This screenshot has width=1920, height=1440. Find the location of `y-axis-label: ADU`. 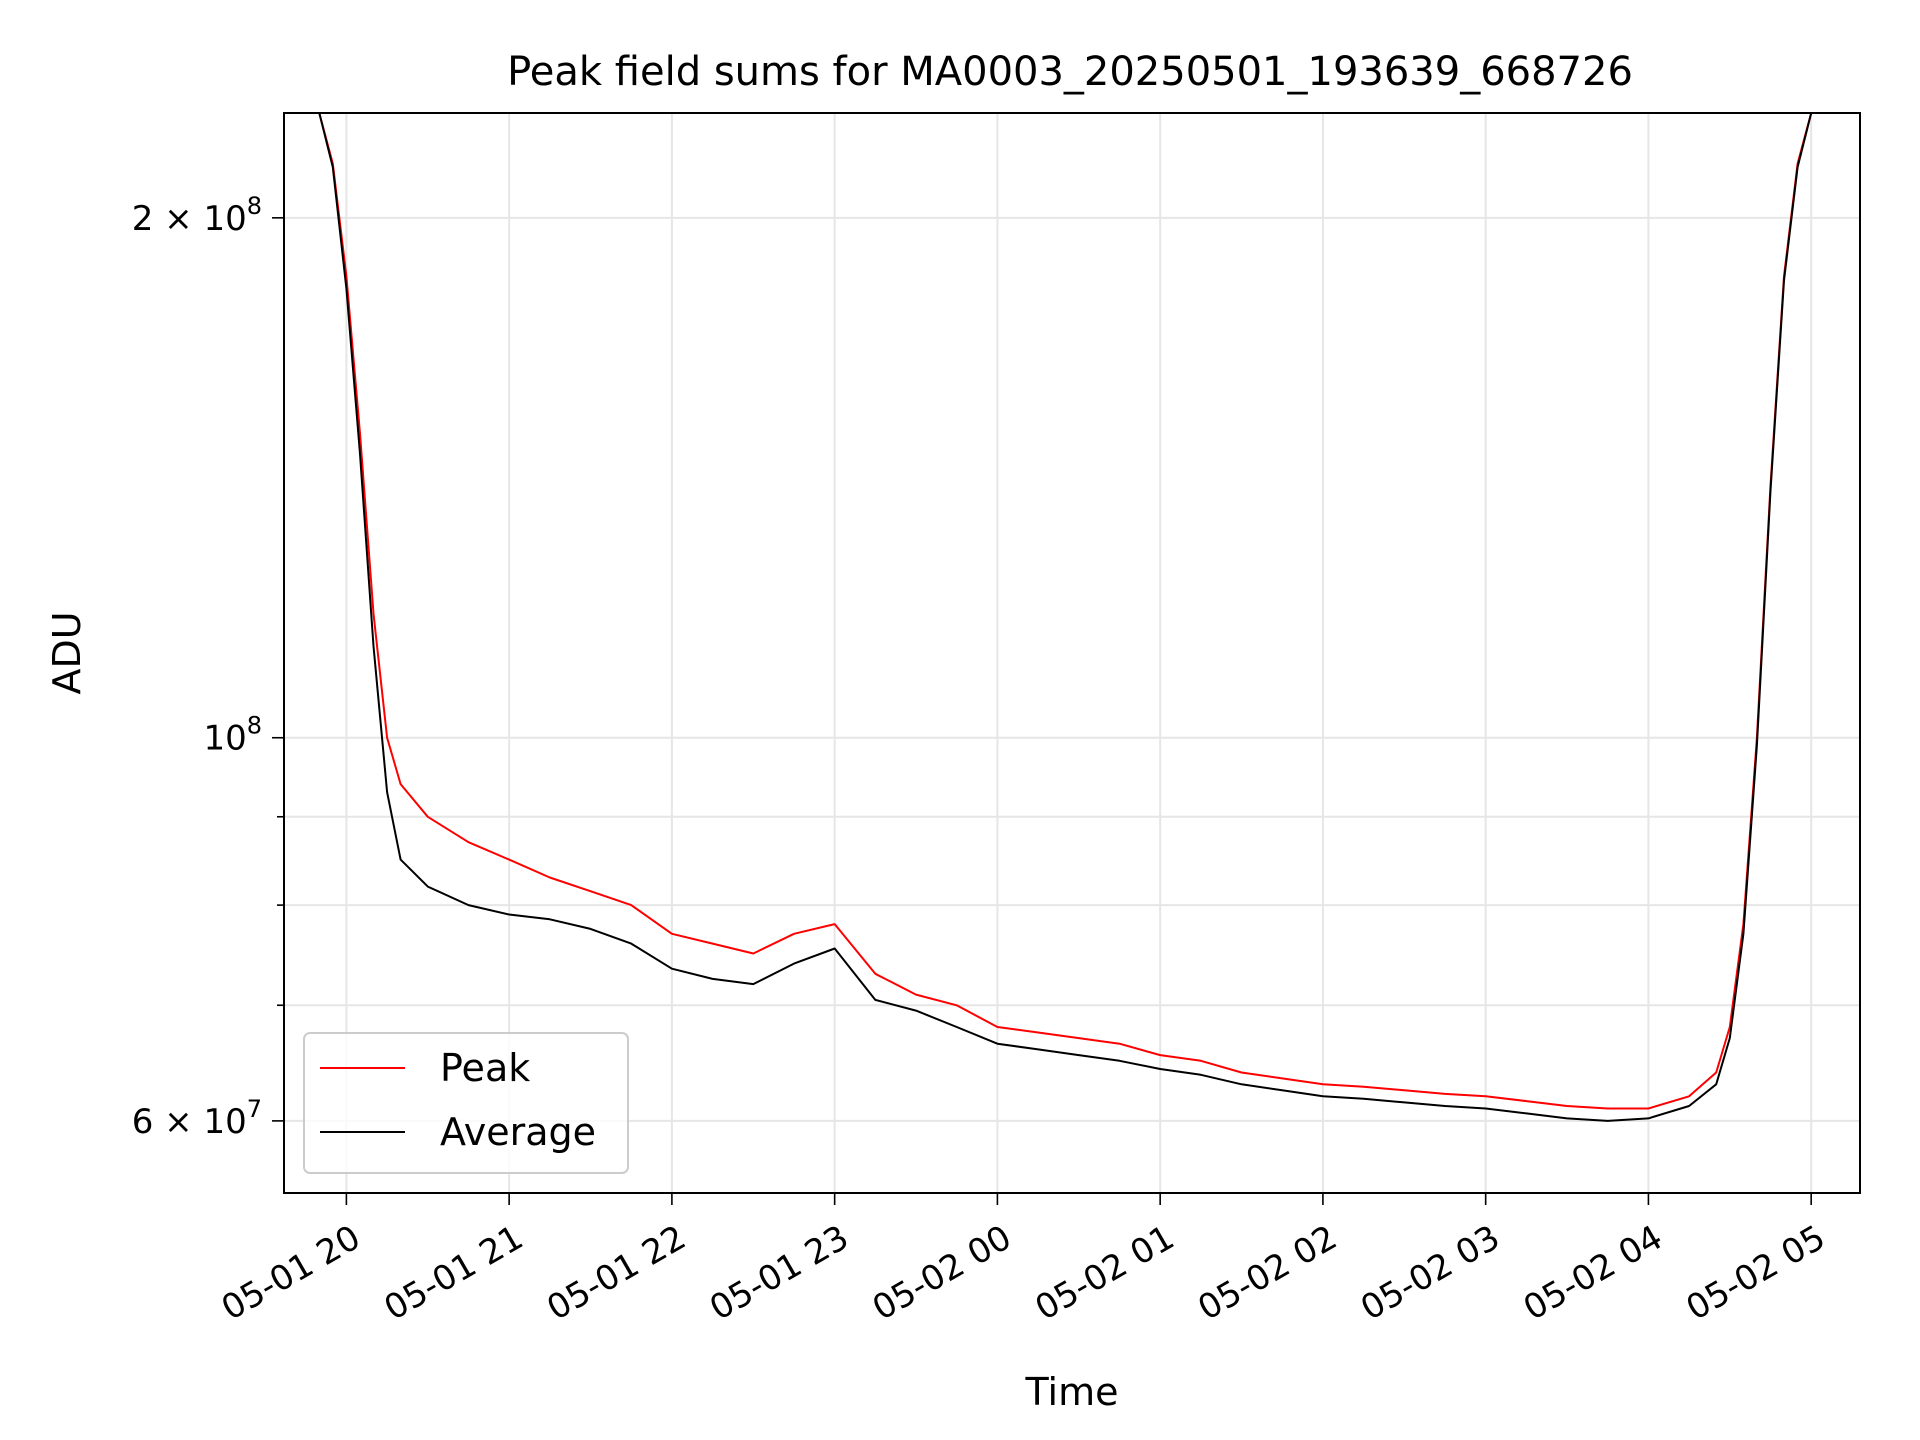

y-axis-label: ADU is located at coordinates (67, 652).